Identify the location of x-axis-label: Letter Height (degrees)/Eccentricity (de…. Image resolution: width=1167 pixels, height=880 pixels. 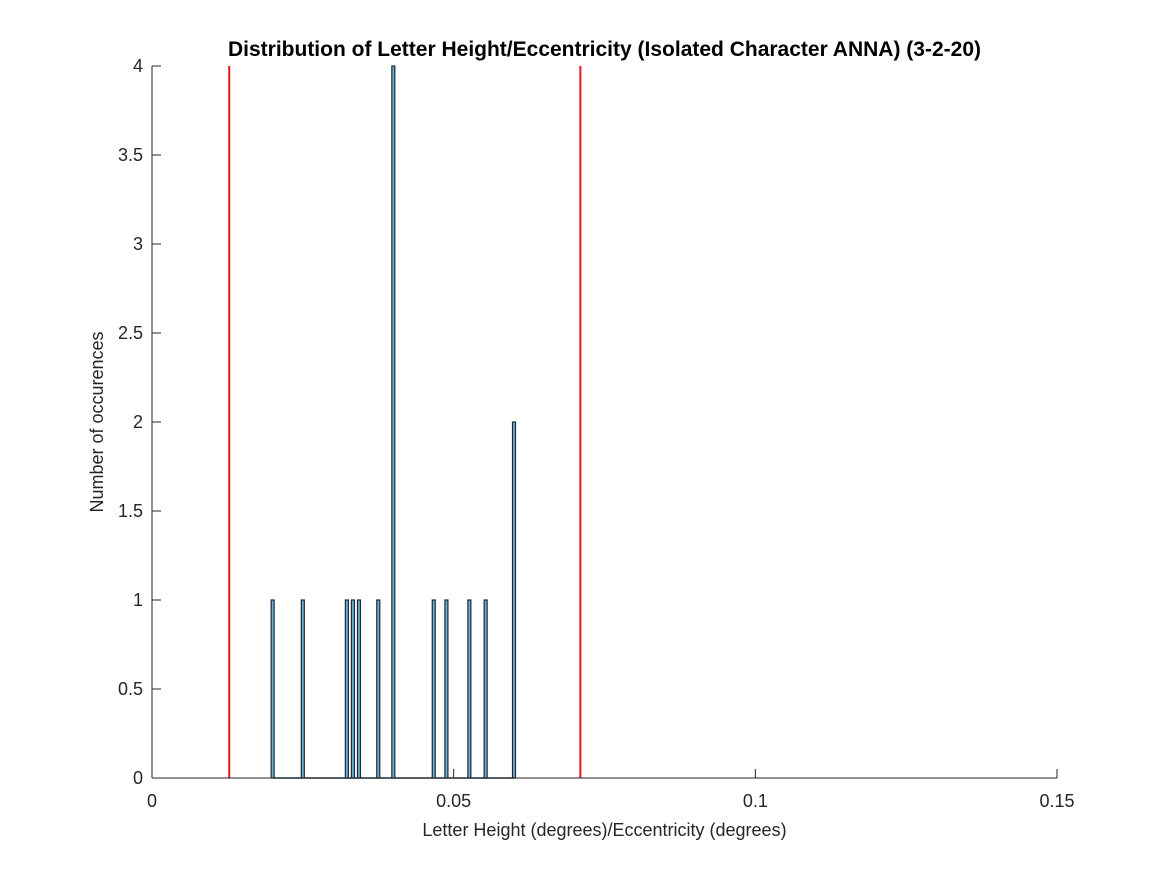
(604, 830).